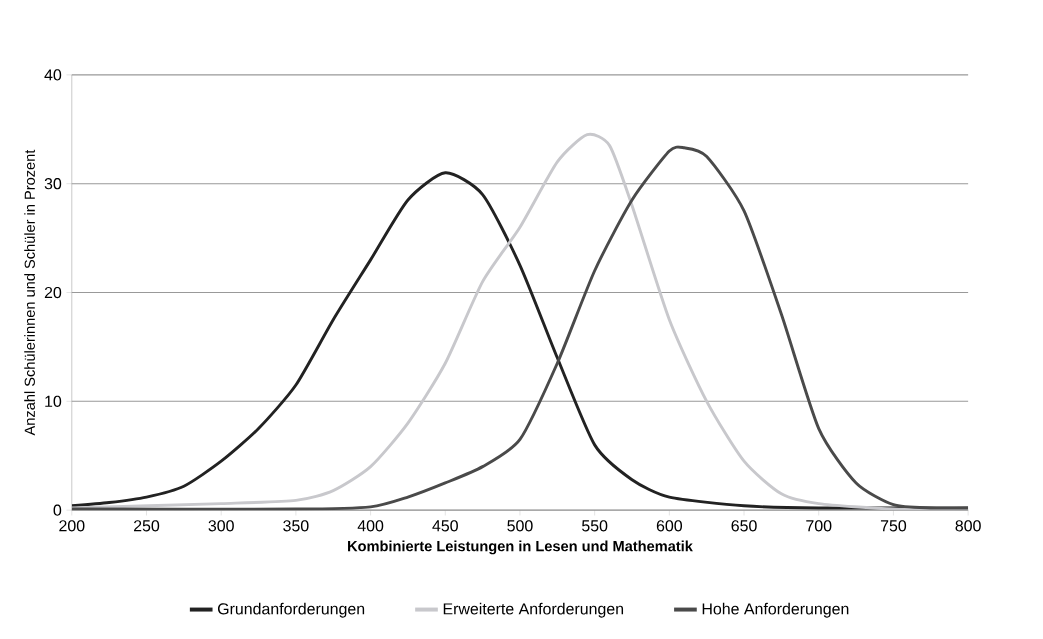  What do you see at coordinates (669, 526) in the screenshot?
I see `x-tick-label: 600` at bounding box center [669, 526].